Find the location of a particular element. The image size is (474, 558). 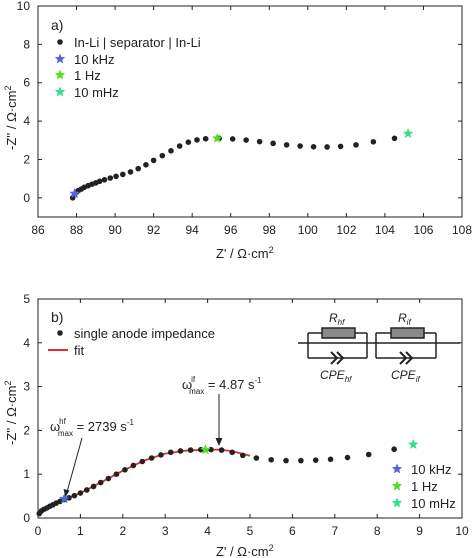

x-tick-label: 5 is located at coordinates (250, 531).